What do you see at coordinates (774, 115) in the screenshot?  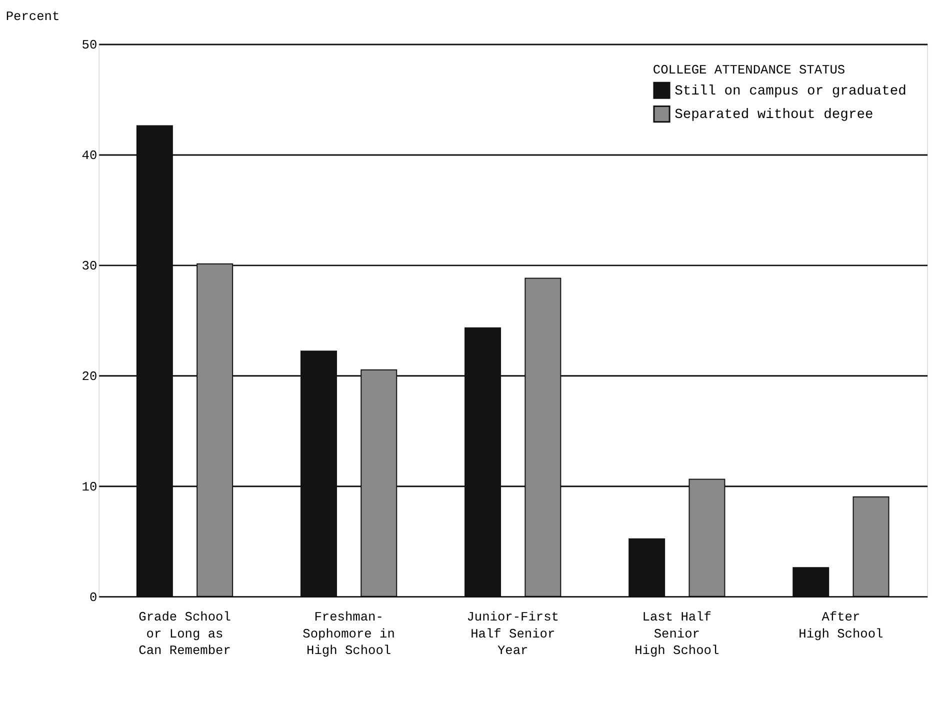 I see `legend-label: Separated without degree` at bounding box center [774, 115].